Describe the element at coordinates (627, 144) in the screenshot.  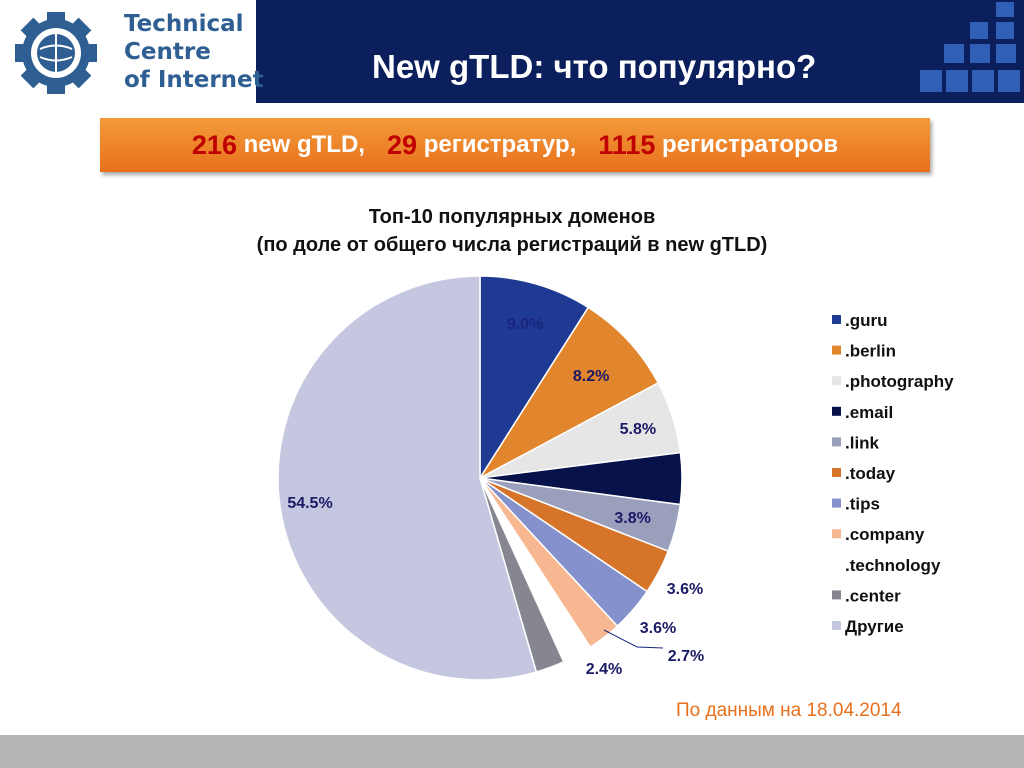
I see `registrar-count: 1115` at that location.